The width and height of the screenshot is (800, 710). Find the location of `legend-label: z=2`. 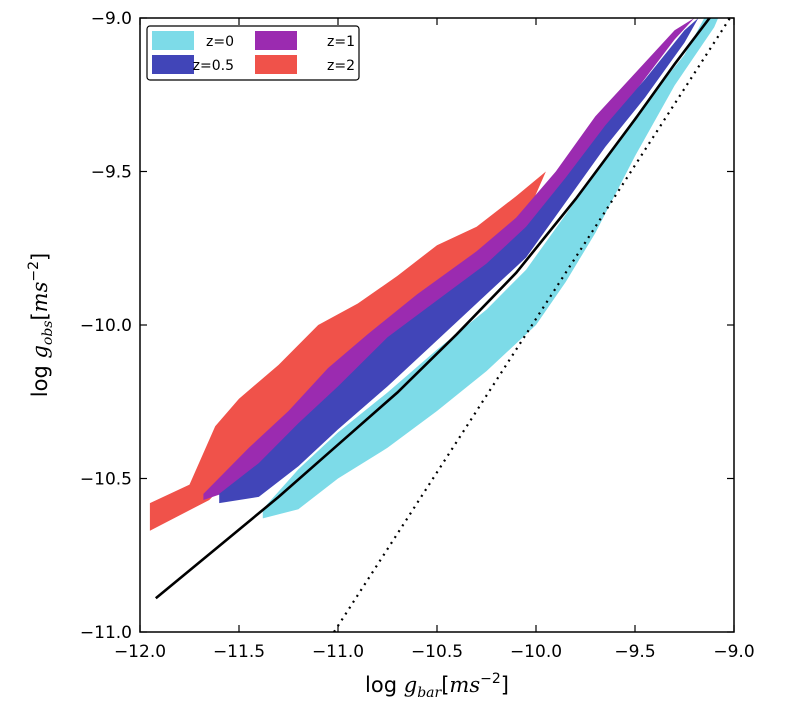

legend-label: z=2 is located at coordinates (341, 66).